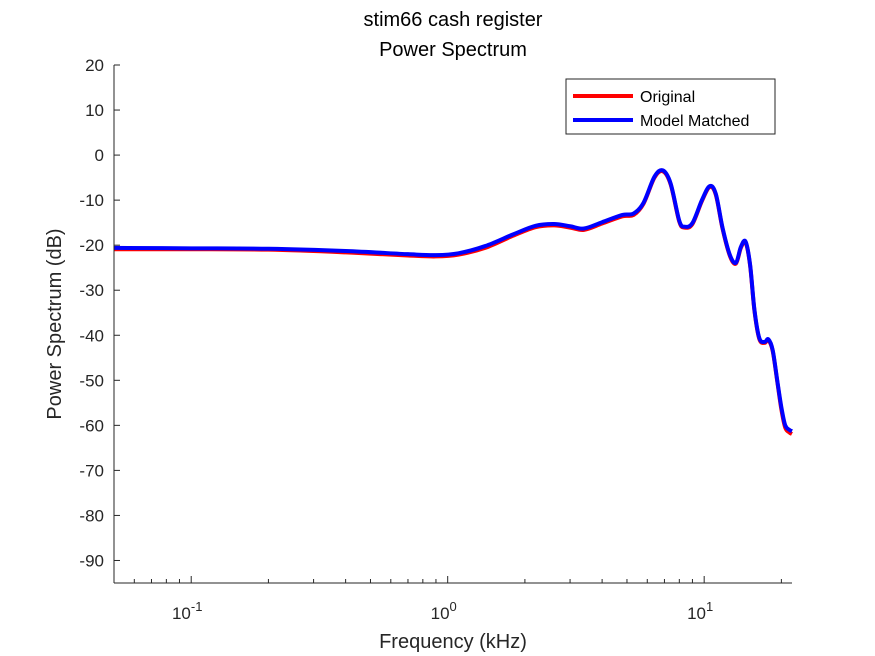 The height and width of the screenshot is (656, 875). I want to click on chart-title: stim66 cash register, so click(453, 20).